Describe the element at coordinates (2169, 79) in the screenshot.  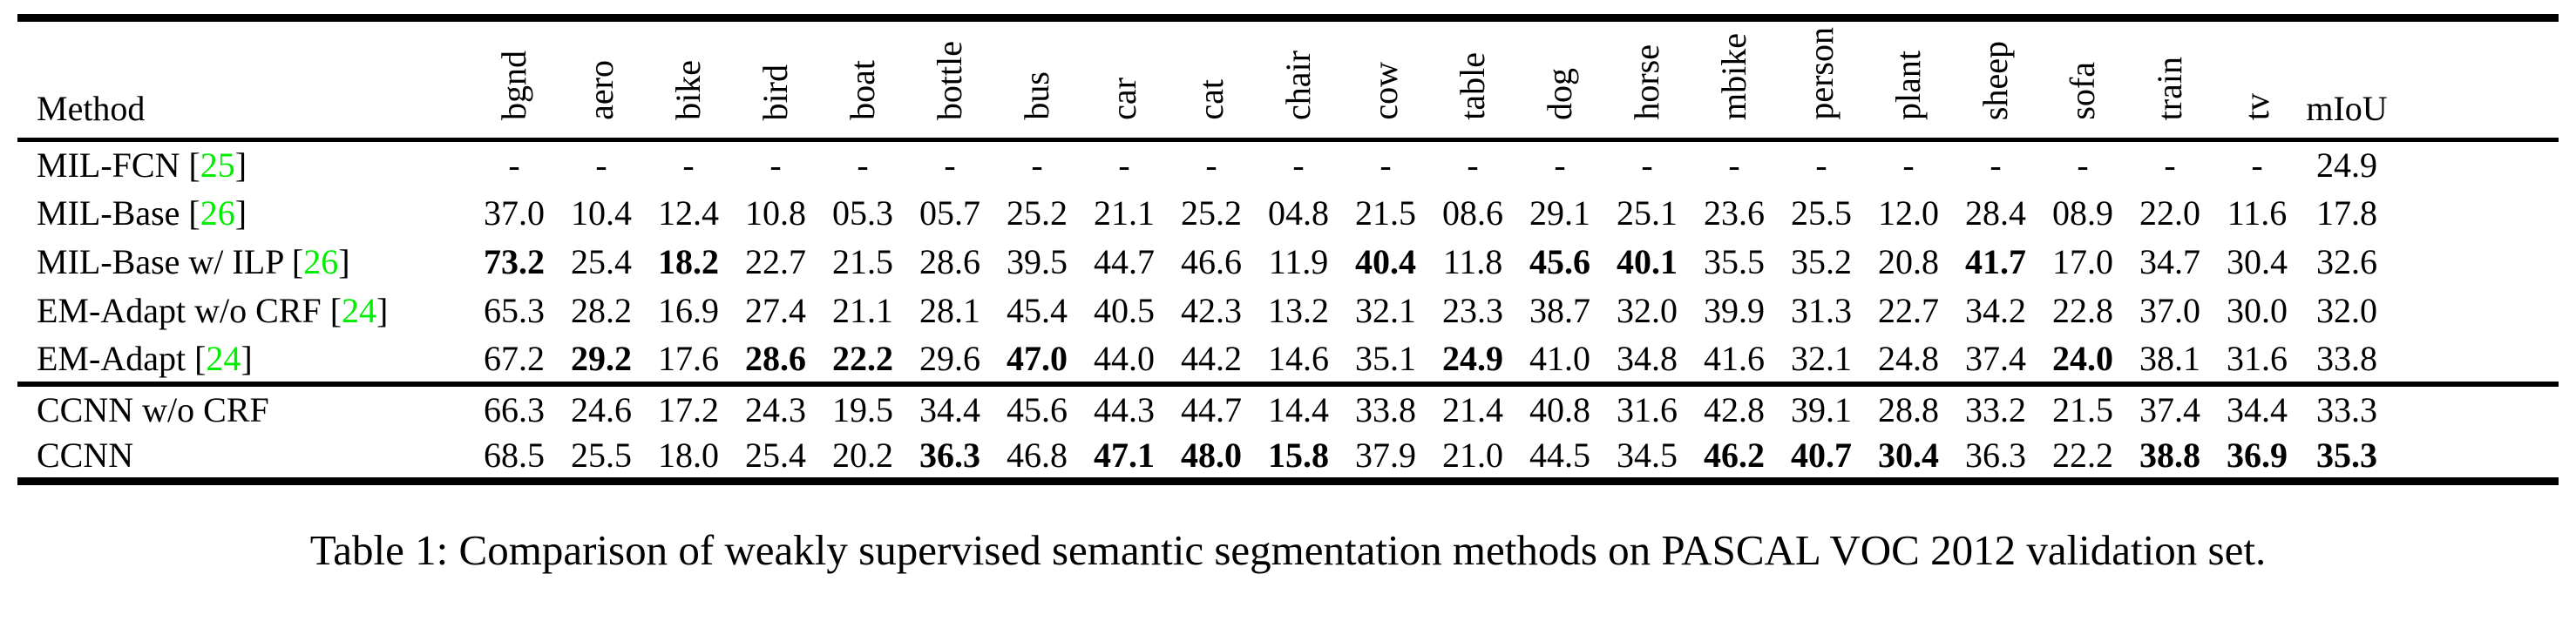
I see `column-header-train: train` at that location.